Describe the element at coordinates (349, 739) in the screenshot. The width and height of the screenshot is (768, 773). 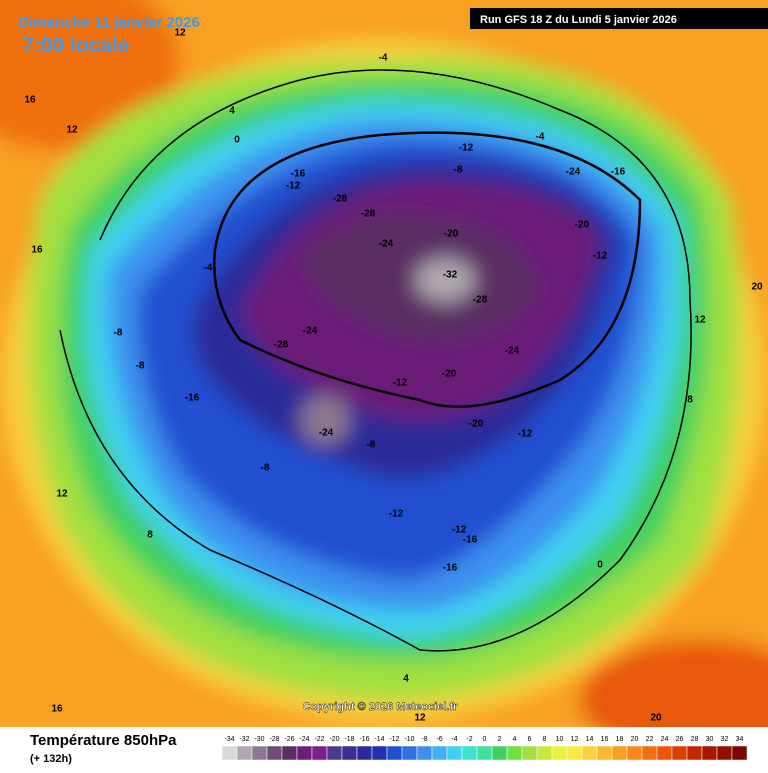
I see `scale-label: -18` at that location.